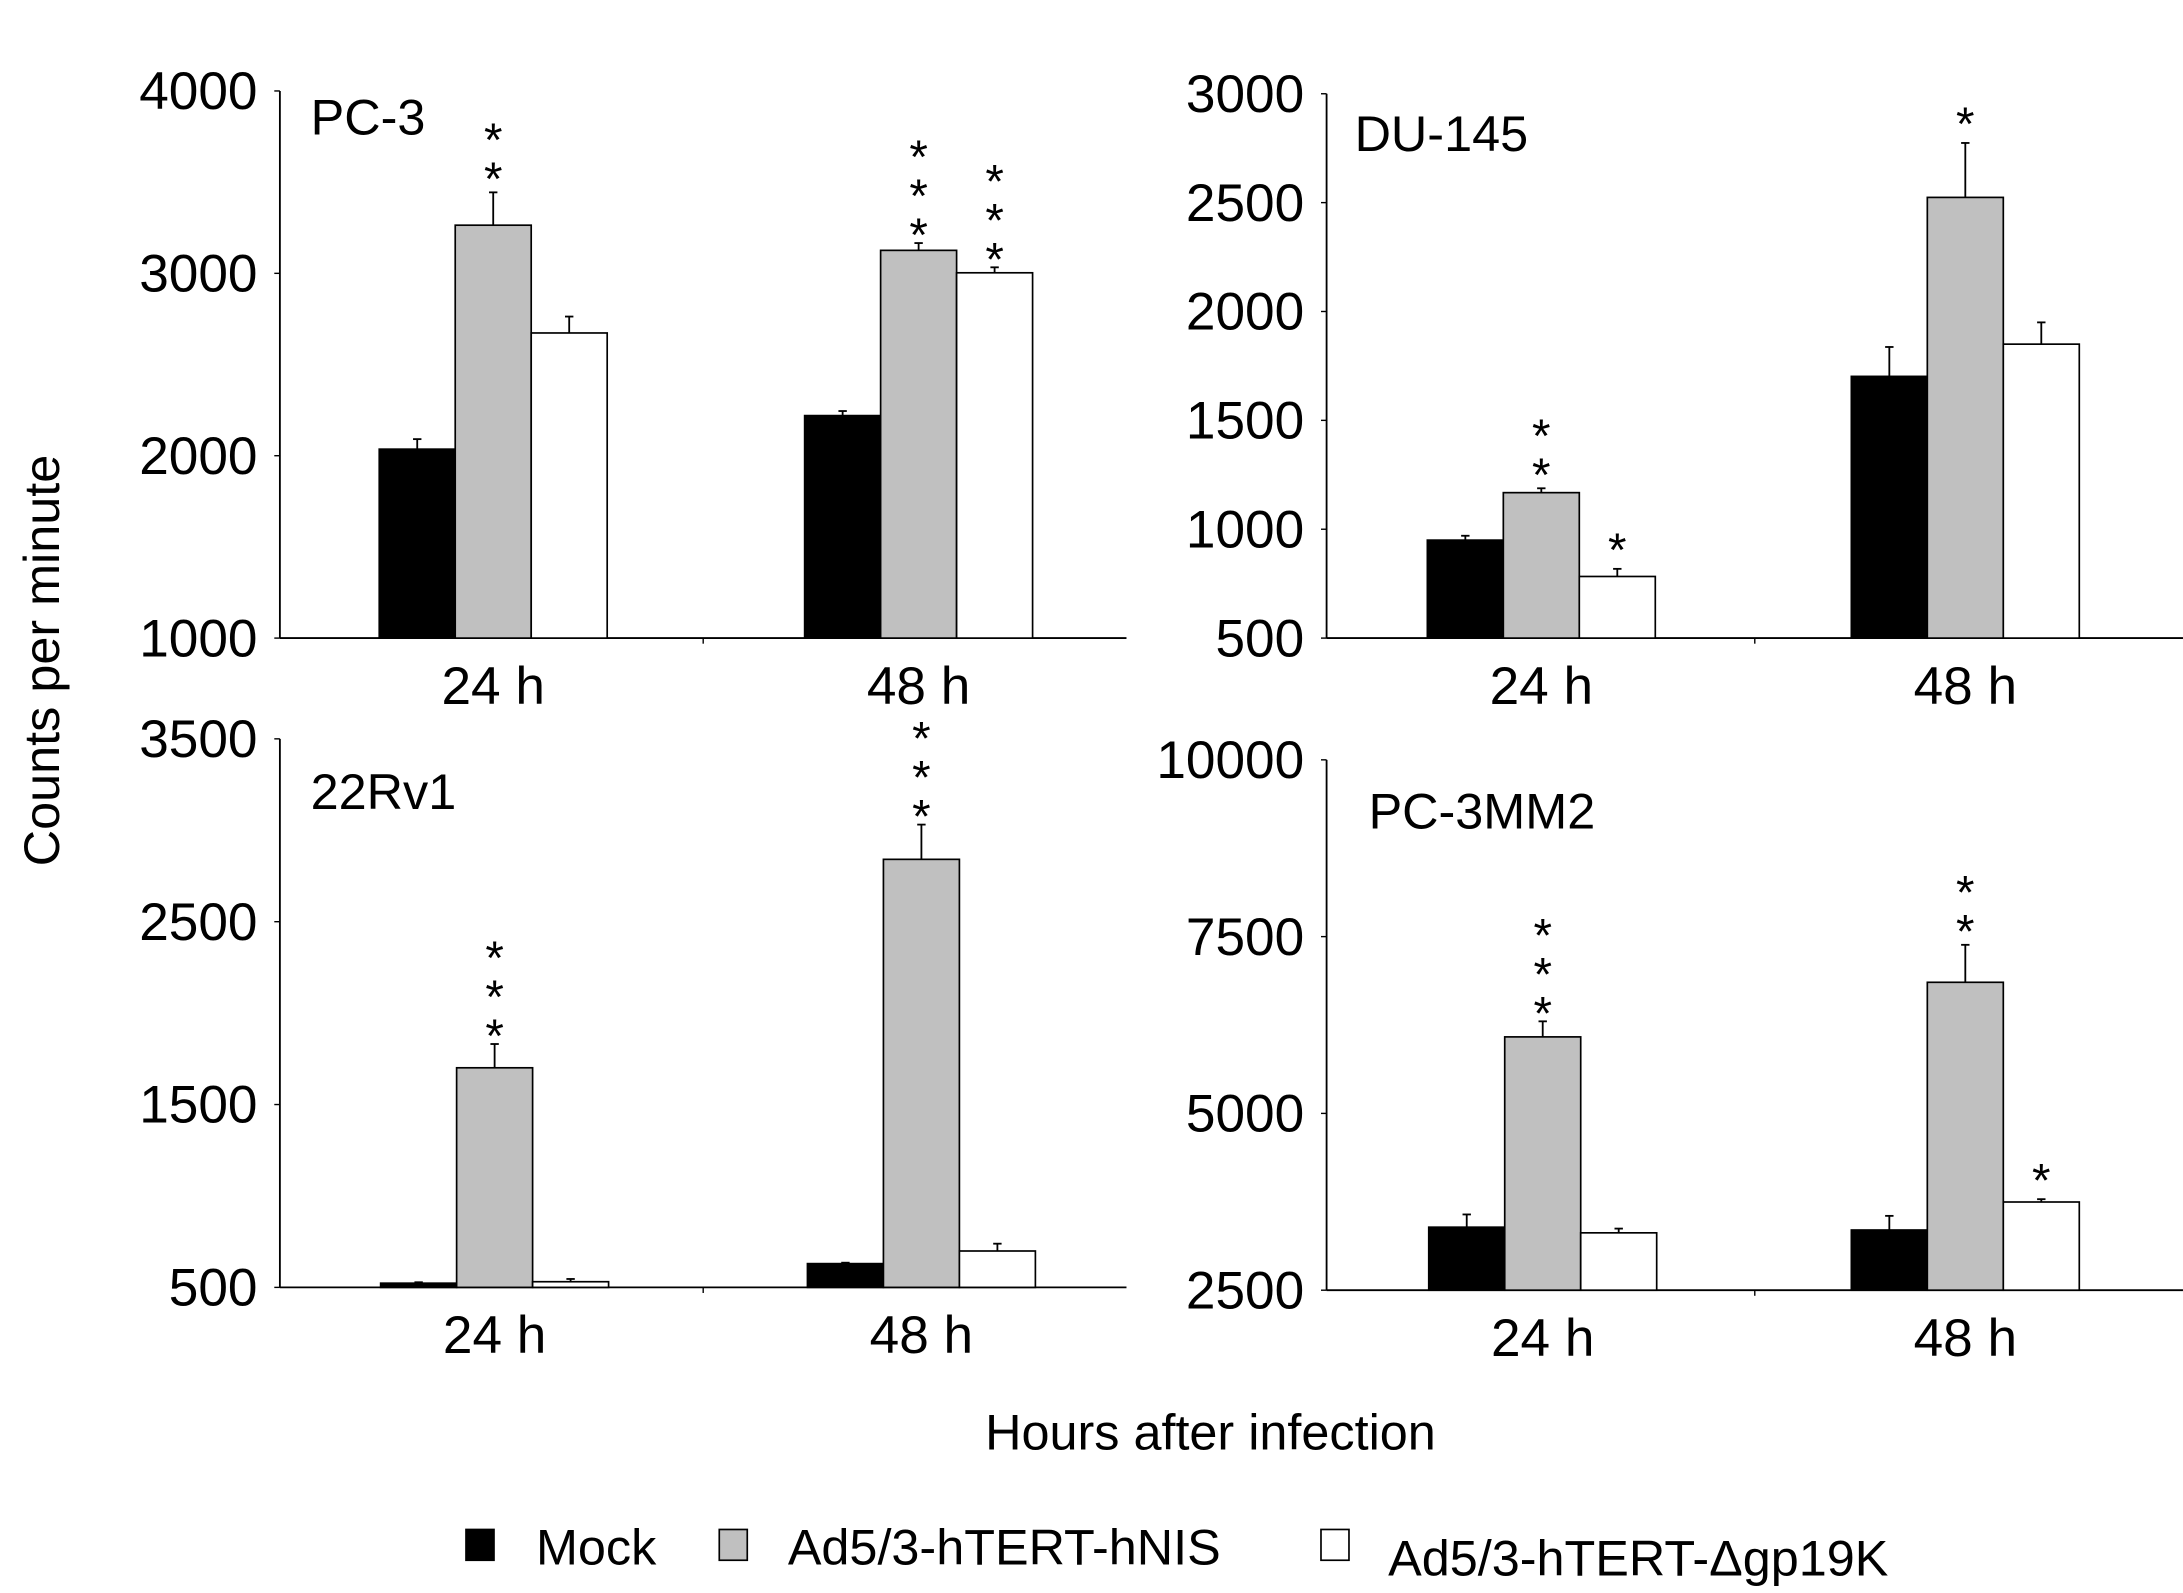 The width and height of the screenshot is (2183, 1593). I want to click on y-tick-label: 4000, so click(198, 91).